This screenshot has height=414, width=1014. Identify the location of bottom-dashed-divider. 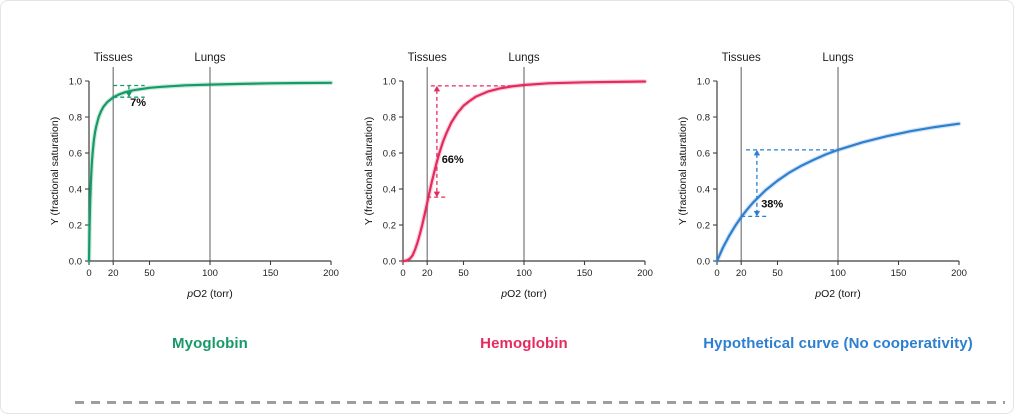
(540, 402).